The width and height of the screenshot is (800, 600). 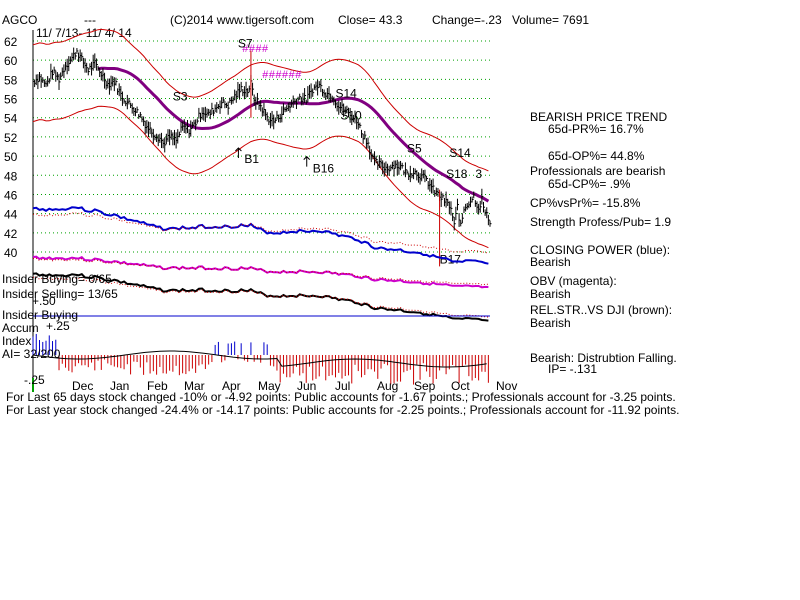 I want to click on month-label: Nov, so click(x=506, y=386).